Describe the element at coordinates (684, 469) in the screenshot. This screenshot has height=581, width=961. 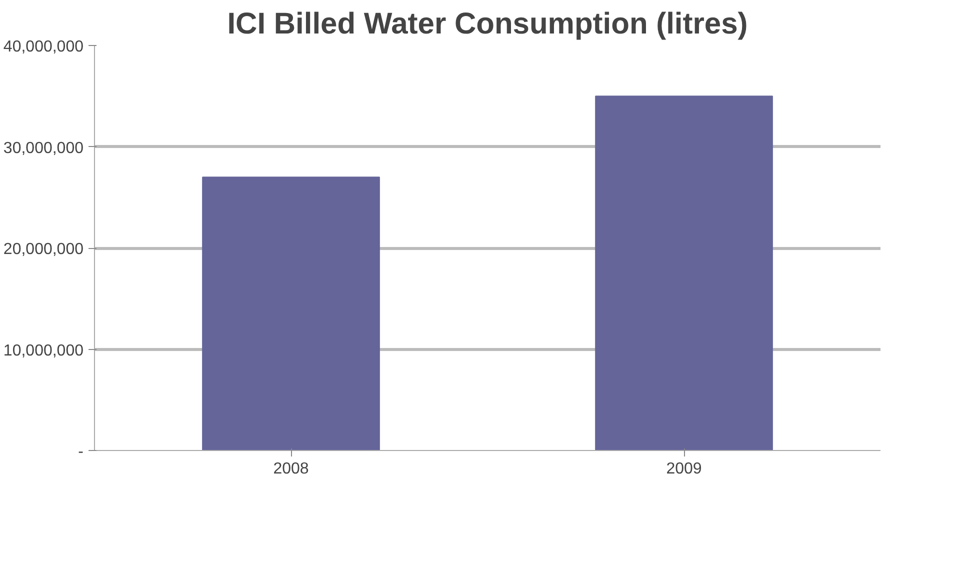
I see `x-tick-label: 2009` at that location.